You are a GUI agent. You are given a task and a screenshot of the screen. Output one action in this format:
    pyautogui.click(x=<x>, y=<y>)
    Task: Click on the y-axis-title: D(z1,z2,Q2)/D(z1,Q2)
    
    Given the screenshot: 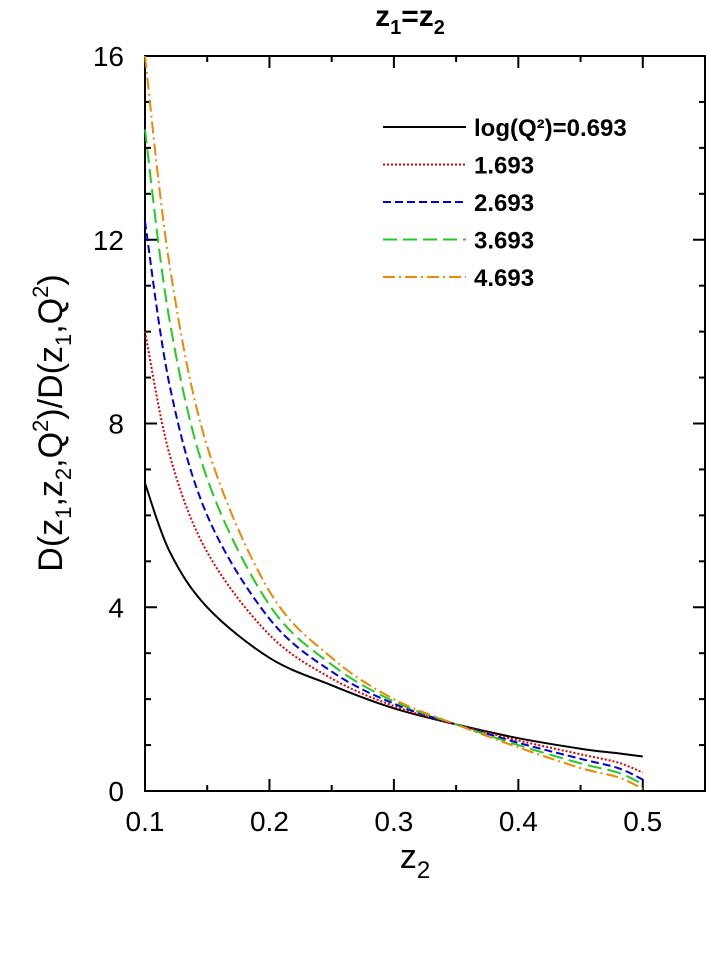 What is the action you would take?
    pyautogui.click(x=52, y=422)
    